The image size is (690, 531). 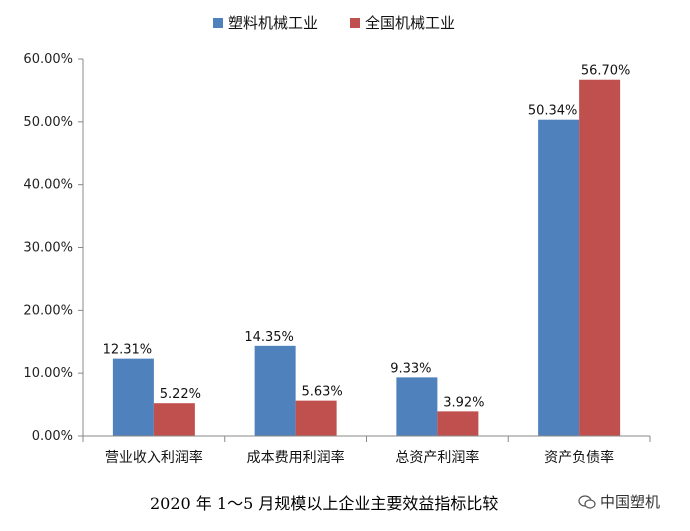 What do you see at coordinates (410, 368) in the screenshot?
I see `data-label: 9.33%` at bounding box center [410, 368].